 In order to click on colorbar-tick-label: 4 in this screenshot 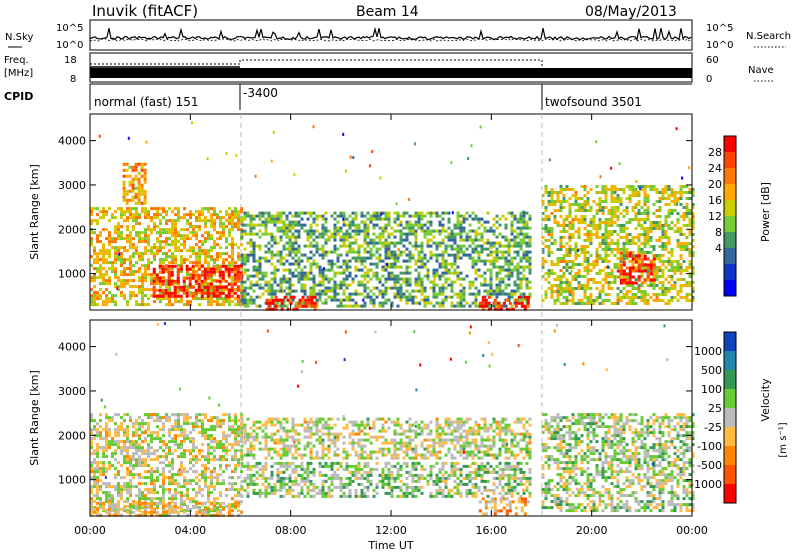, I will do `click(718, 248)`.